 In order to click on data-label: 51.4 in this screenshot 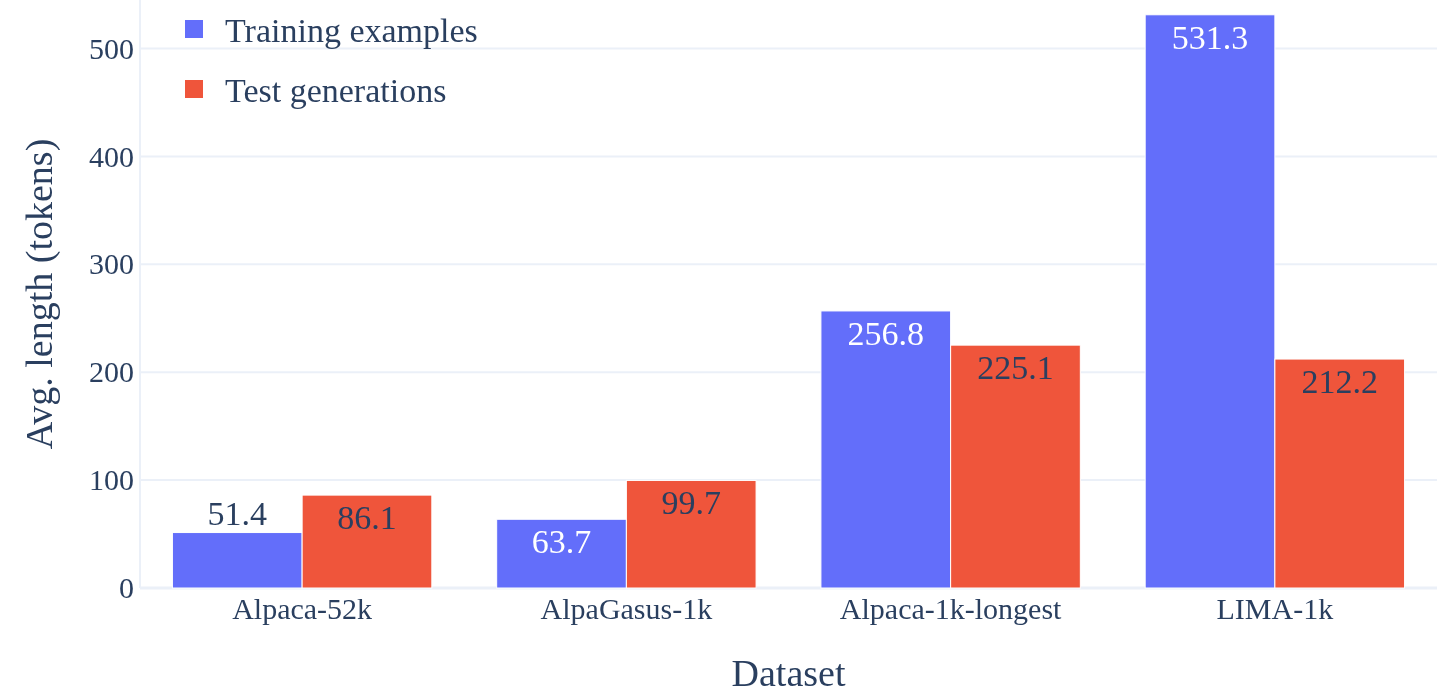, I will do `click(237, 513)`.